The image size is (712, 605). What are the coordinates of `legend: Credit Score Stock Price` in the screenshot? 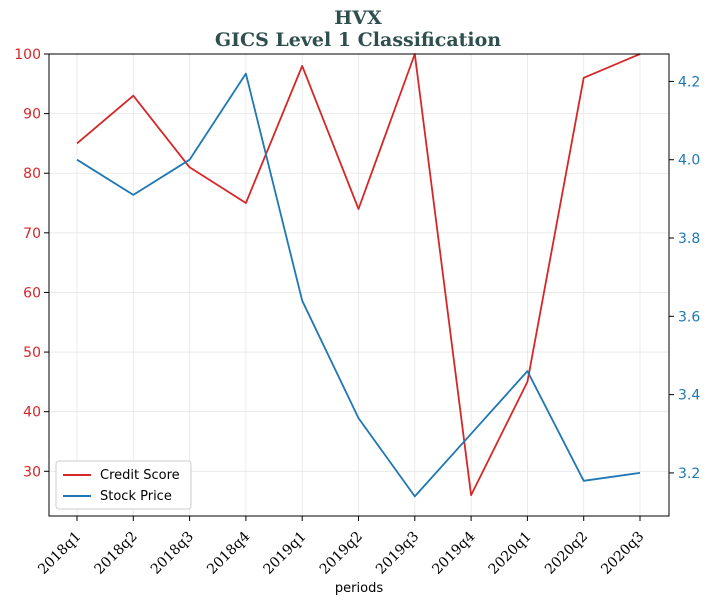 It's located at (123, 485).